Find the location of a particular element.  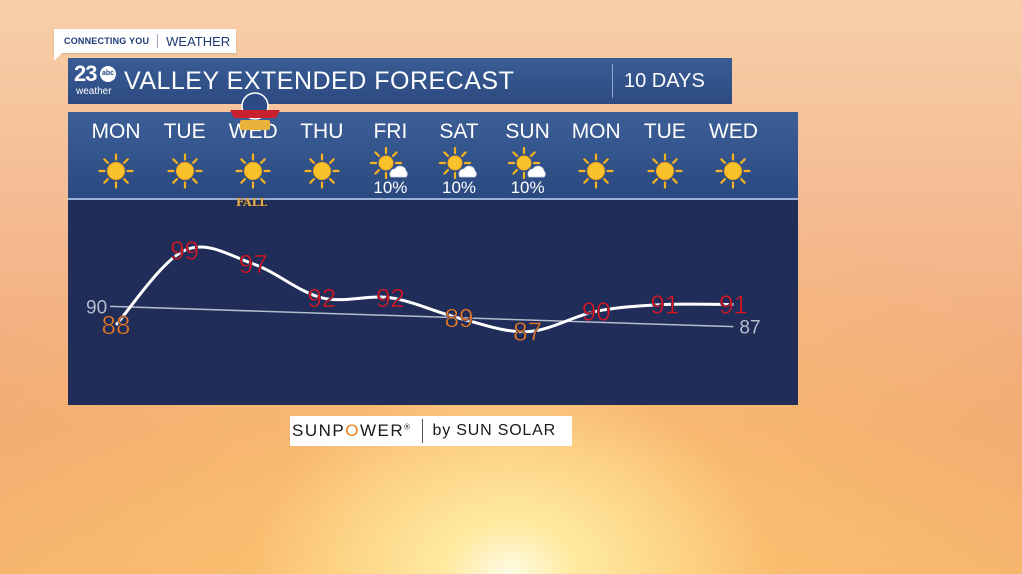

tag-divider is located at coordinates (158, 41).